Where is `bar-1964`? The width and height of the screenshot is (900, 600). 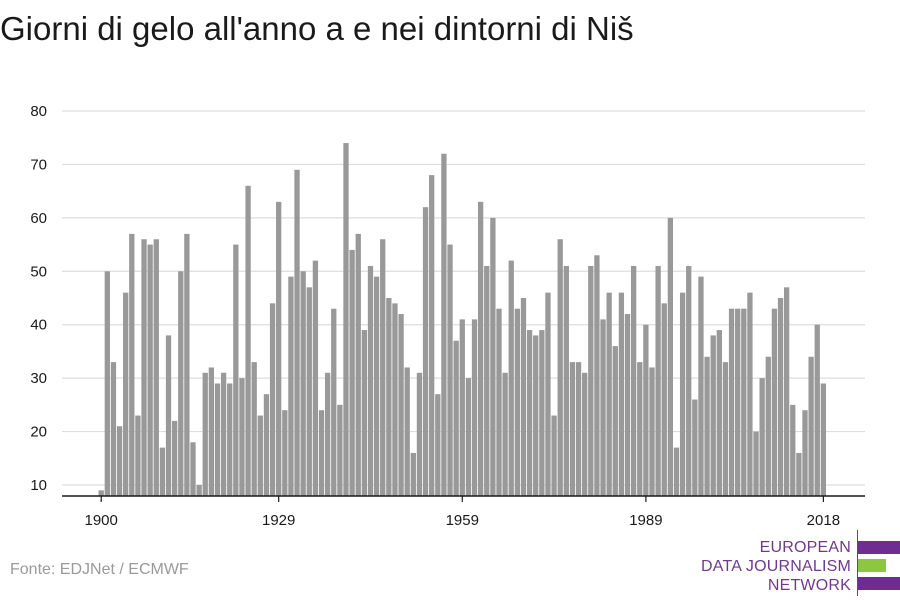
bar-1964 is located at coordinates (493, 356).